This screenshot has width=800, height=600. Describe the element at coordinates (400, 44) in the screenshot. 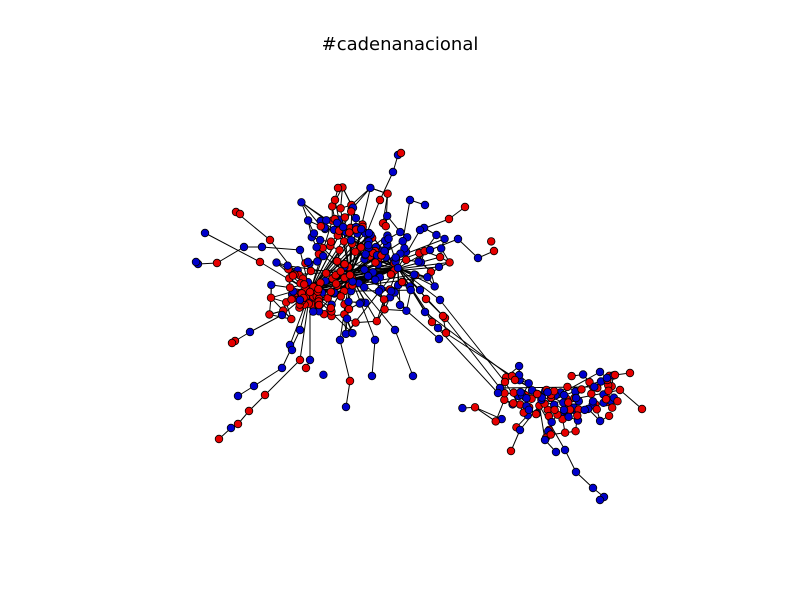

I see `figure-title: #cadenanacional` at that location.